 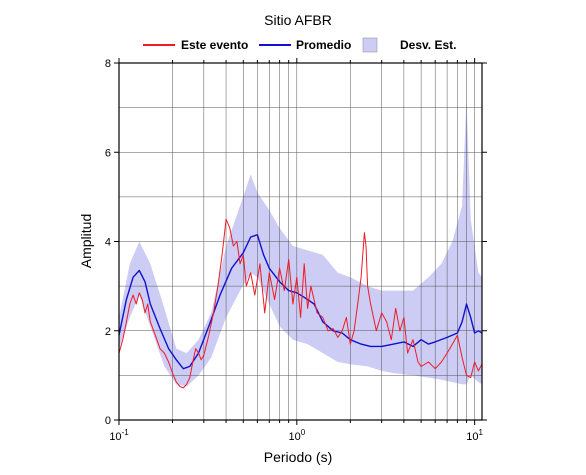 What do you see at coordinates (298, 457) in the screenshot?
I see `x-axis-label: Periodo (s)` at bounding box center [298, 457].